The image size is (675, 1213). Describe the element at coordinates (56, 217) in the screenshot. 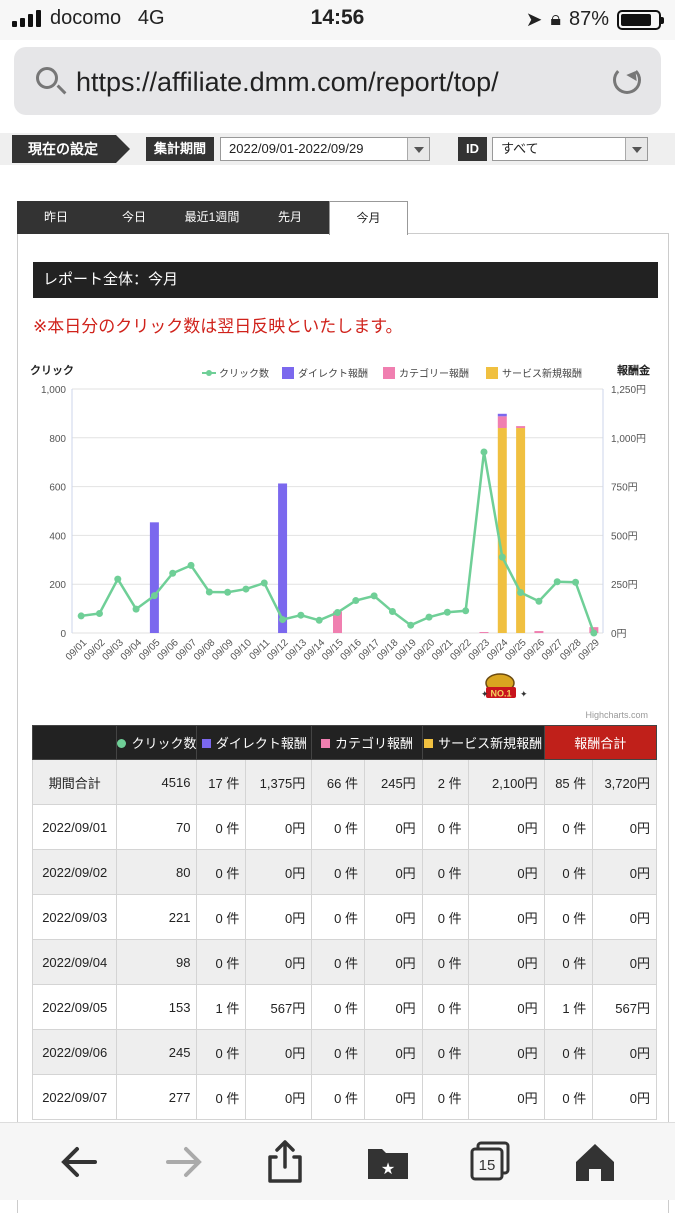

I see `tab-yesterday: 昨日` at that location.